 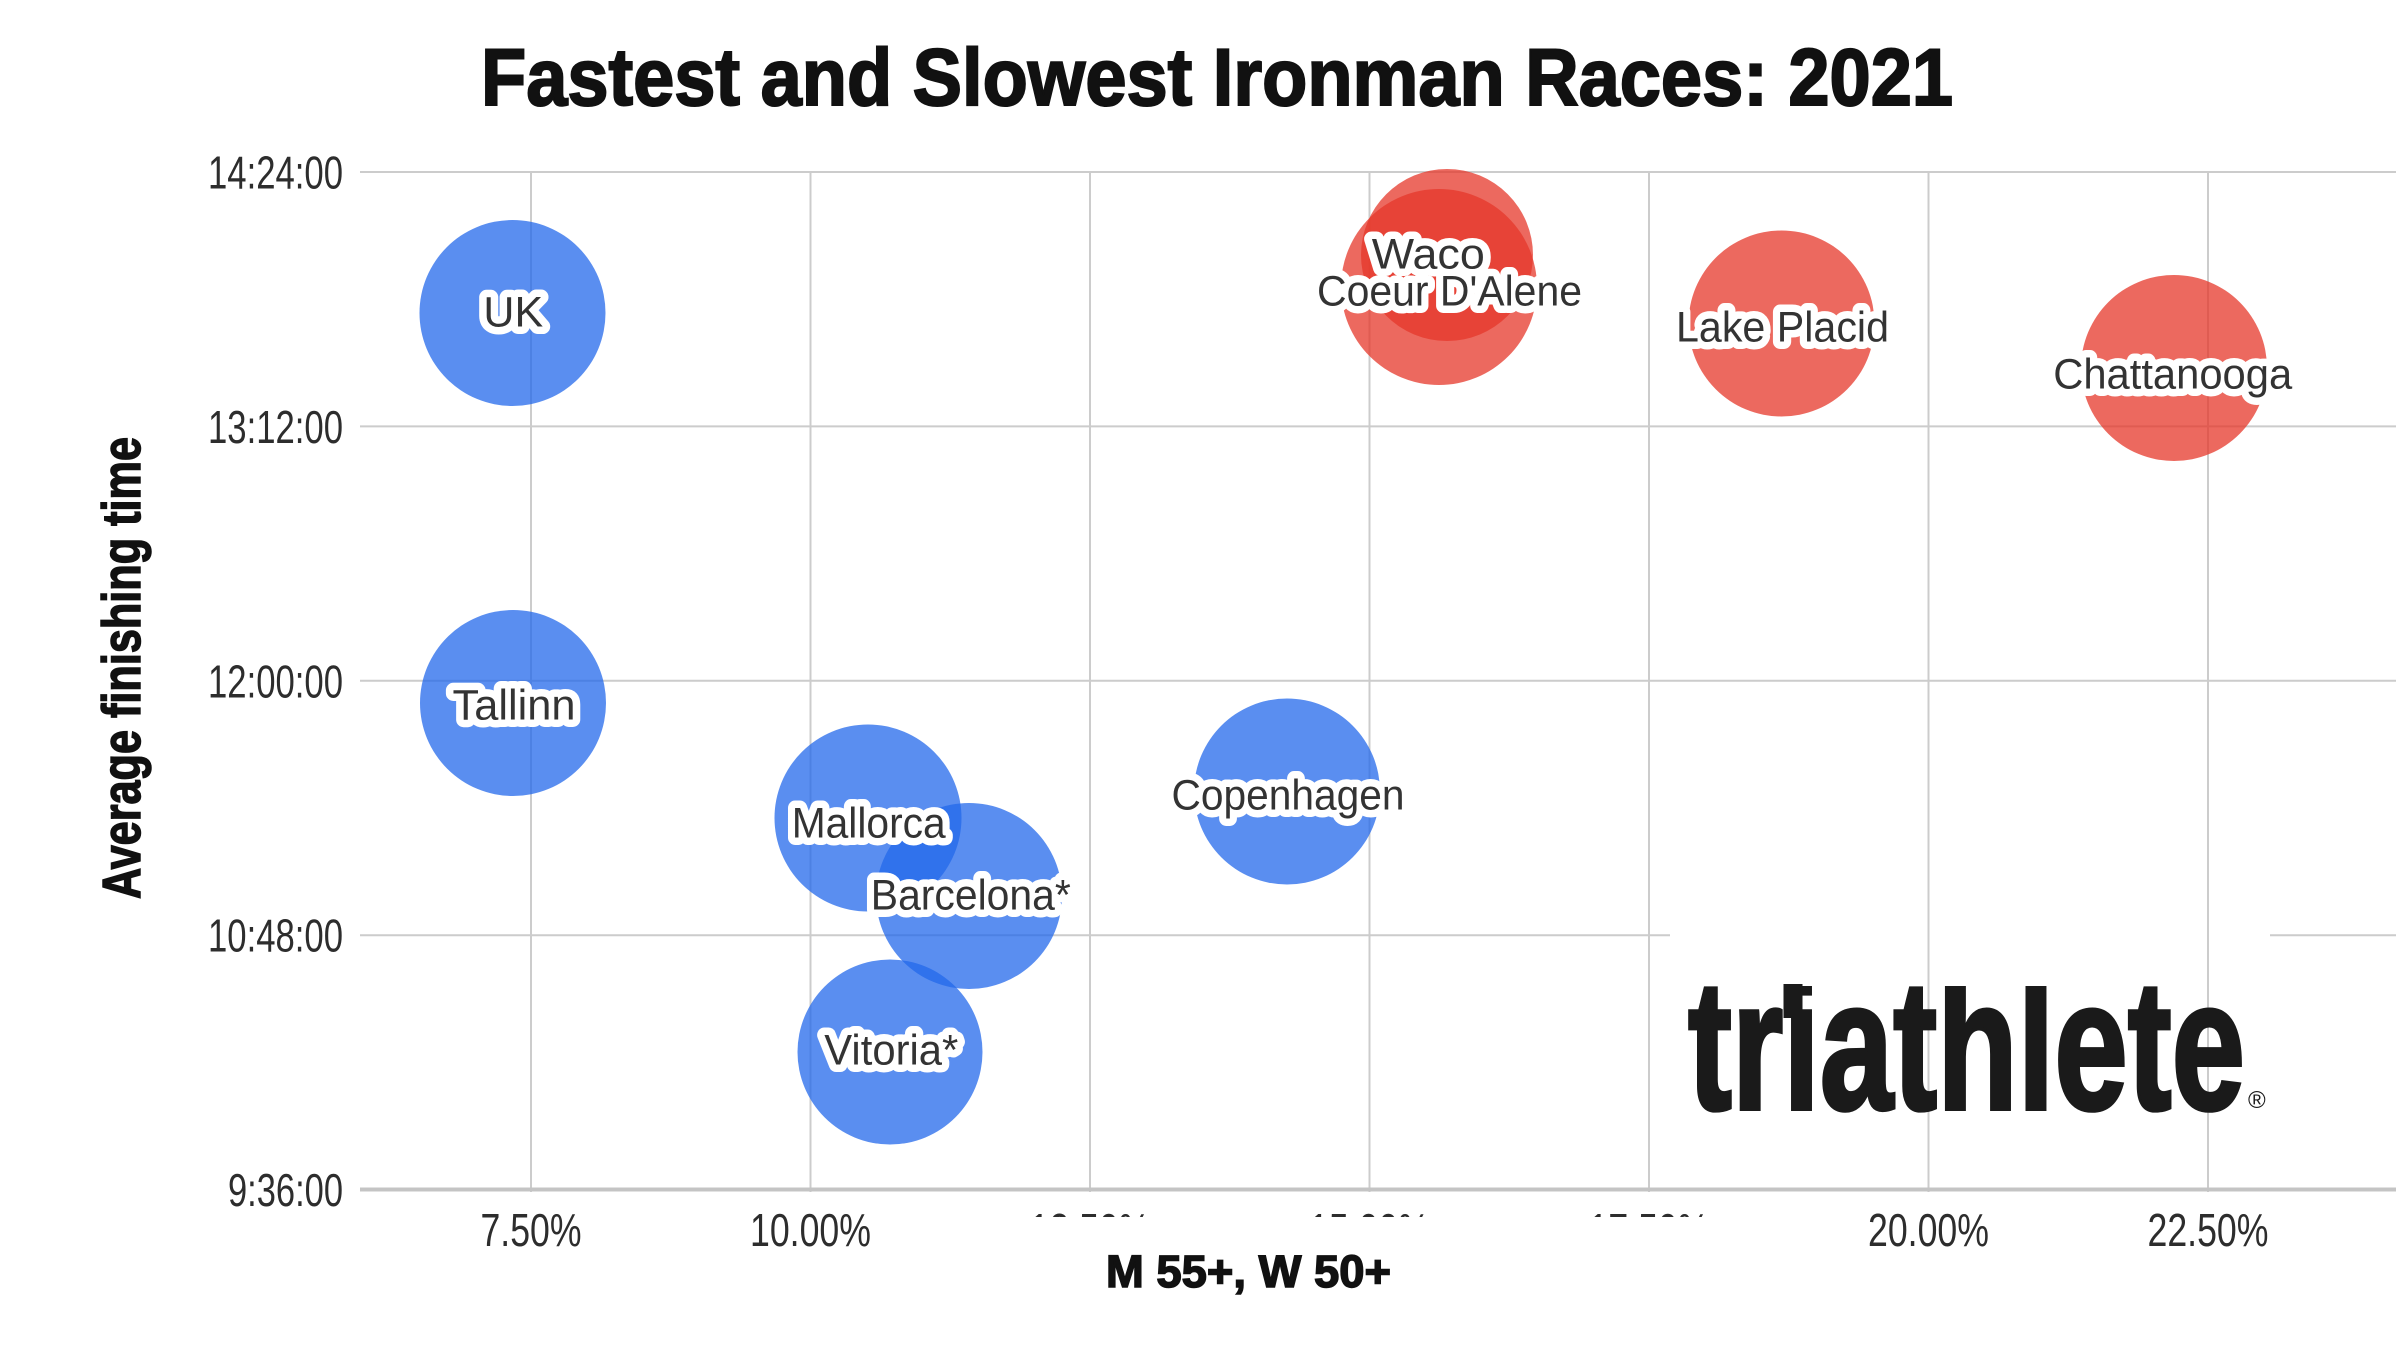 What do you see at coordinates (2172, 375) in the screenshot?
I see `svg-text: Chattanooga` at bounding box center [2172, 375].